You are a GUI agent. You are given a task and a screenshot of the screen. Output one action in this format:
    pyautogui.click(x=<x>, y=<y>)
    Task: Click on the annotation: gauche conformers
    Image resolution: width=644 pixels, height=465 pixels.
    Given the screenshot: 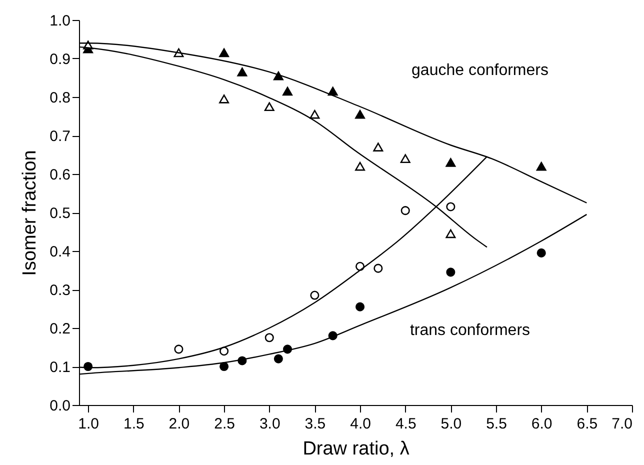 What is the action you would take?
    pyautogui.click(x=480, y=70)
    